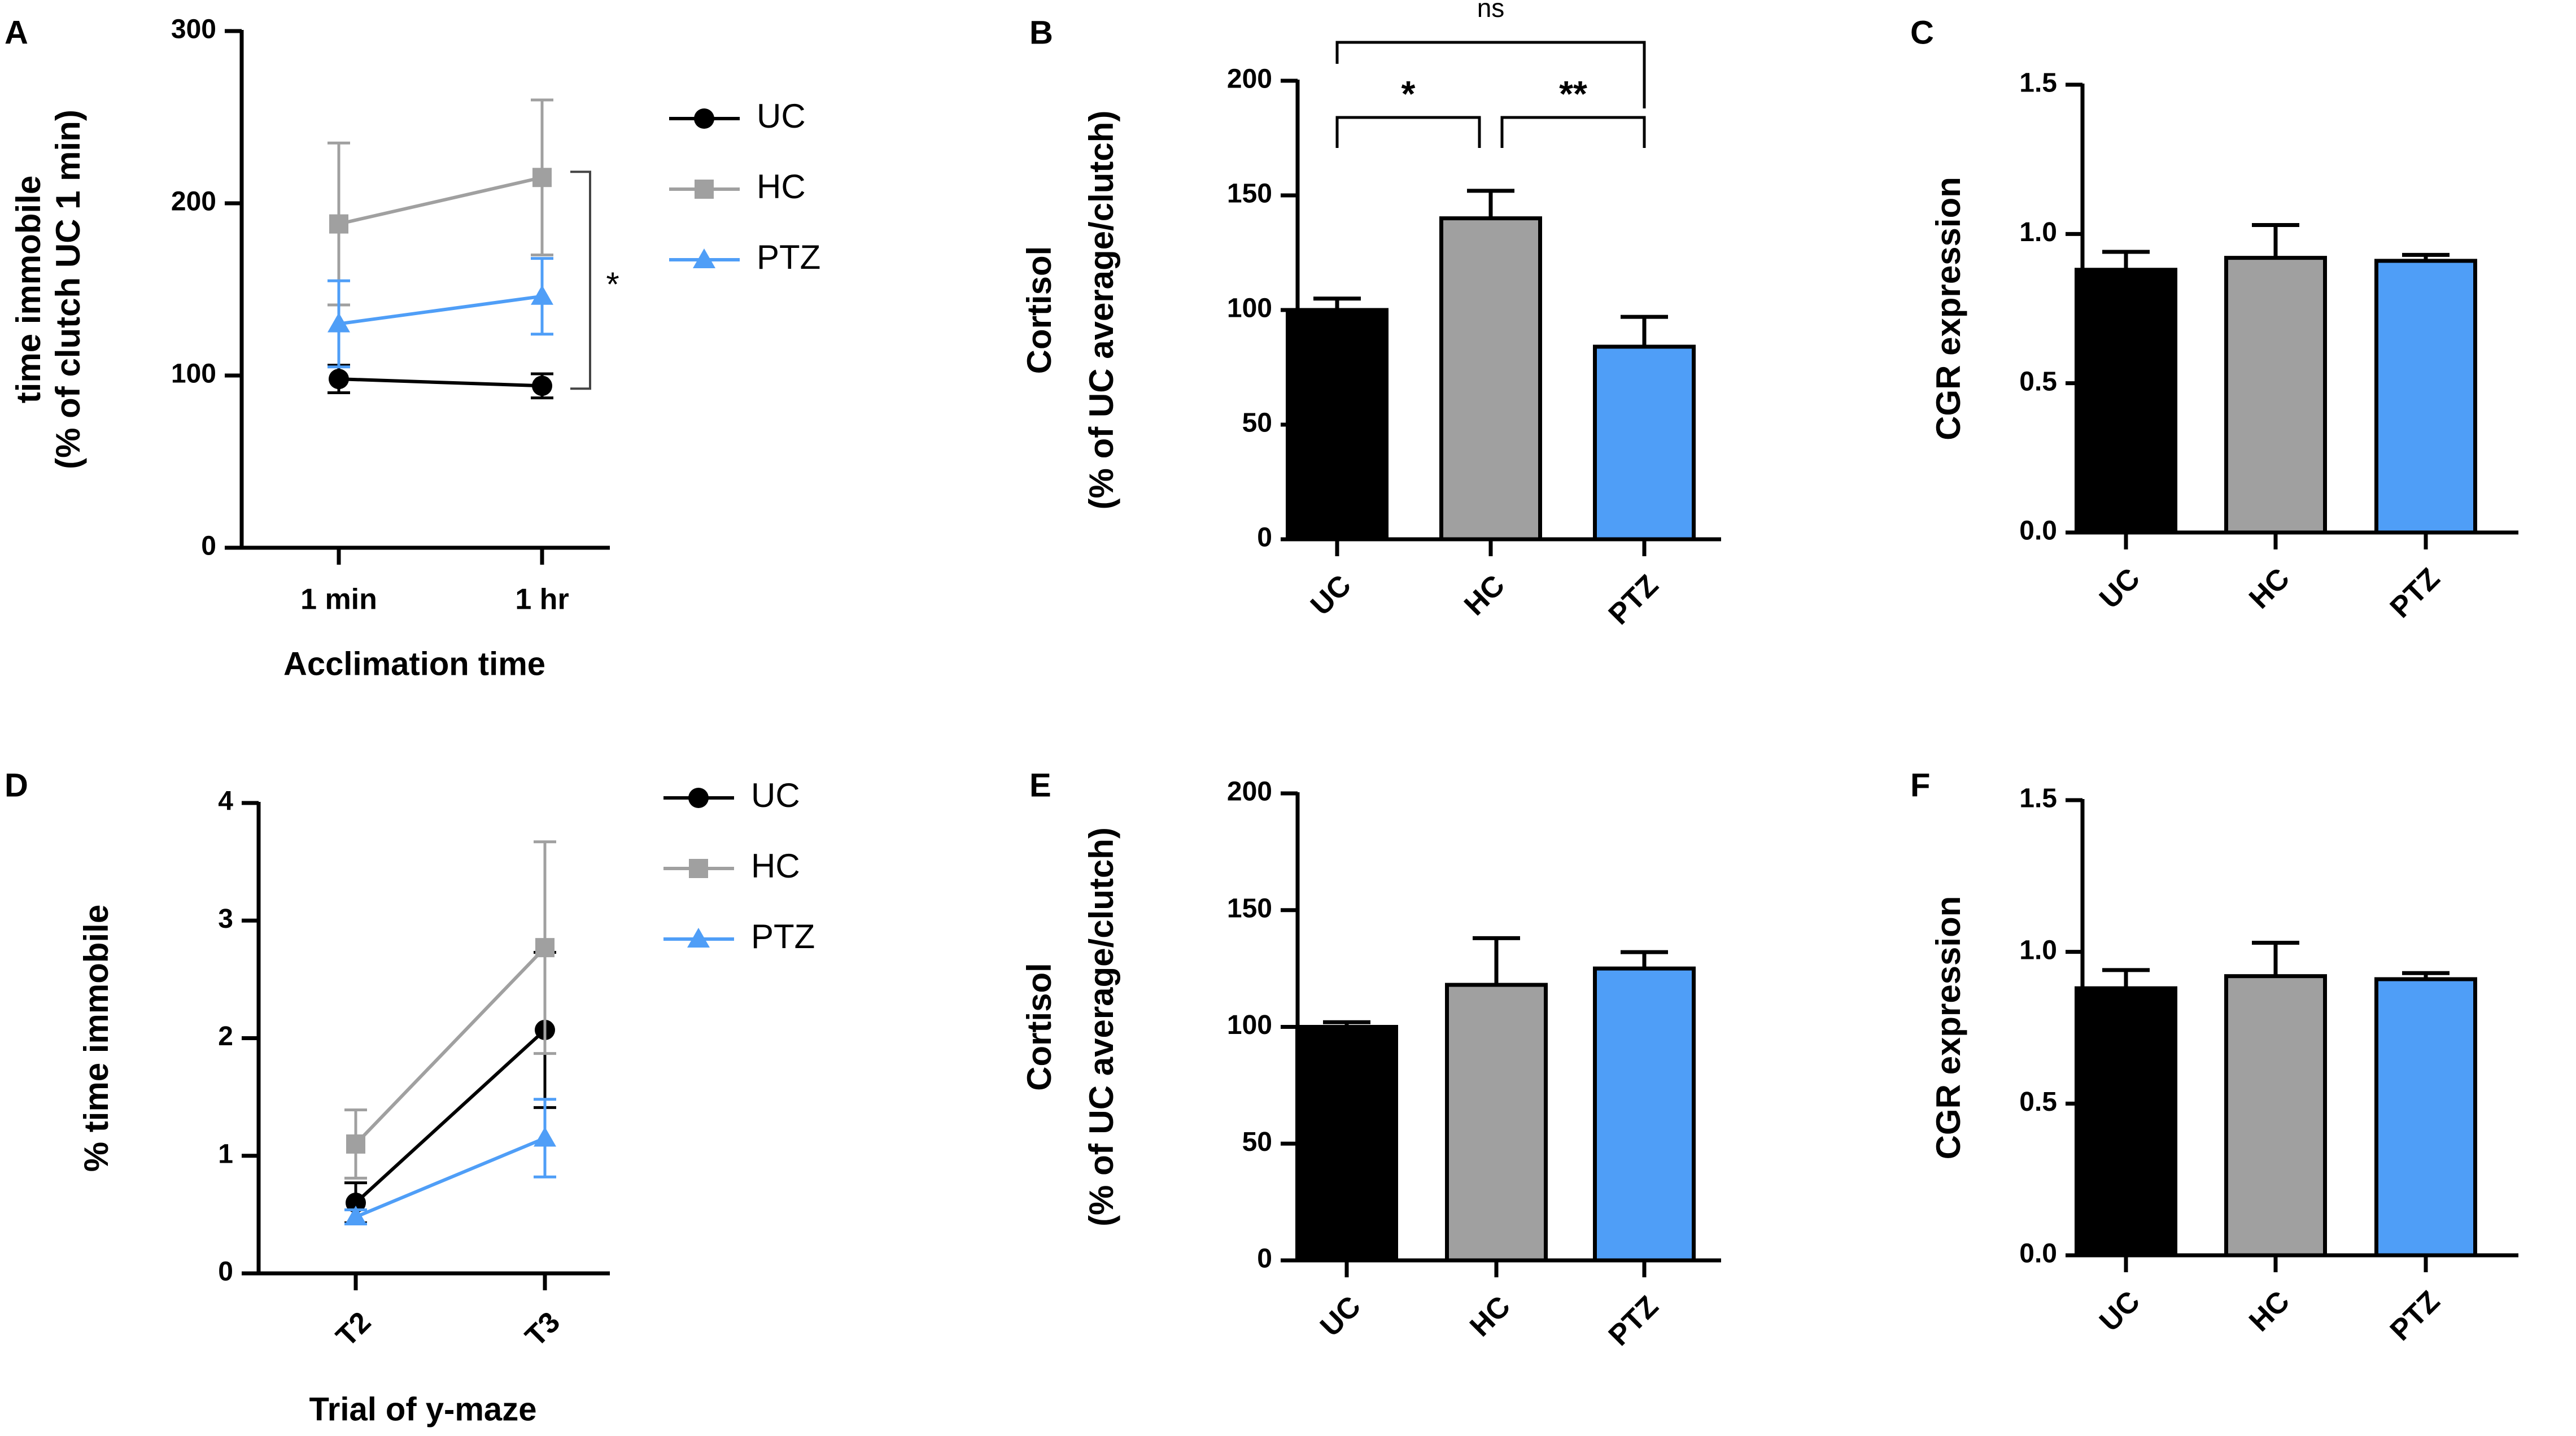 The width and height of the screenshot is (2576, 1436). What do you see at coordinates (2038, 1102) in the screenshot?
I see `y-tick-label: 0.5` at bounding box center [2038, 1102].